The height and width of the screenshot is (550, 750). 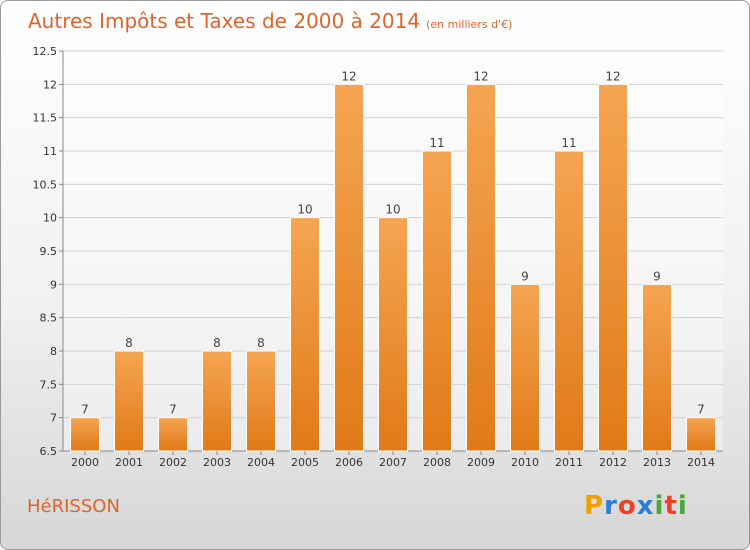 I want to click on y-tick-label: 12, so click(x=50, y=84).